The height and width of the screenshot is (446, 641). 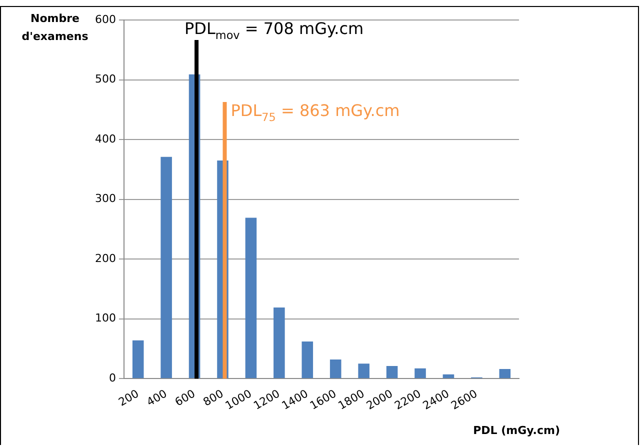 What do you see at coordinates (157, 398) in the screenshot?
I see `x-tick-label: 400` at bounding box center [157, 398].